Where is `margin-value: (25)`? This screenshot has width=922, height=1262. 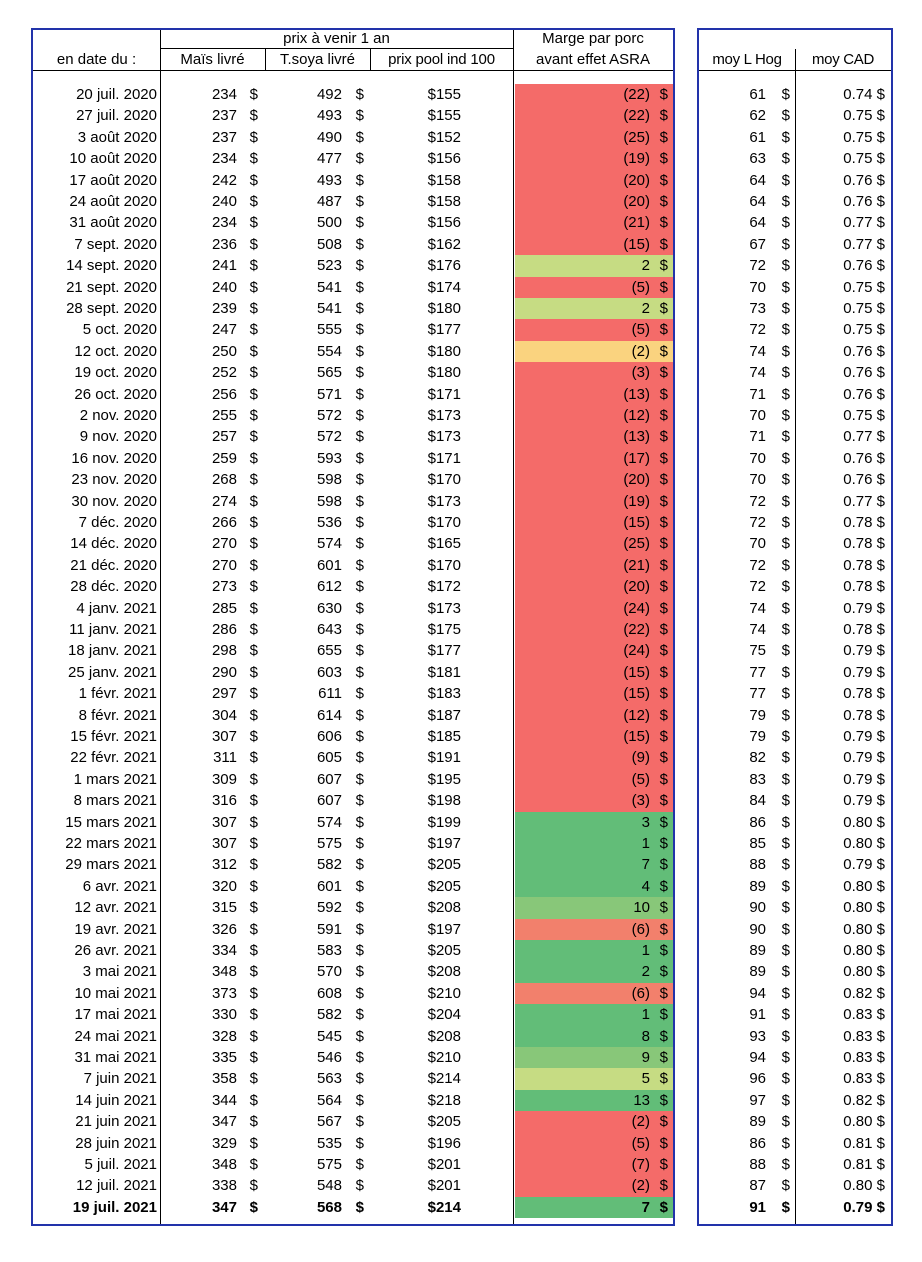 margin-value: (25) is located at coordinates (636, 544).